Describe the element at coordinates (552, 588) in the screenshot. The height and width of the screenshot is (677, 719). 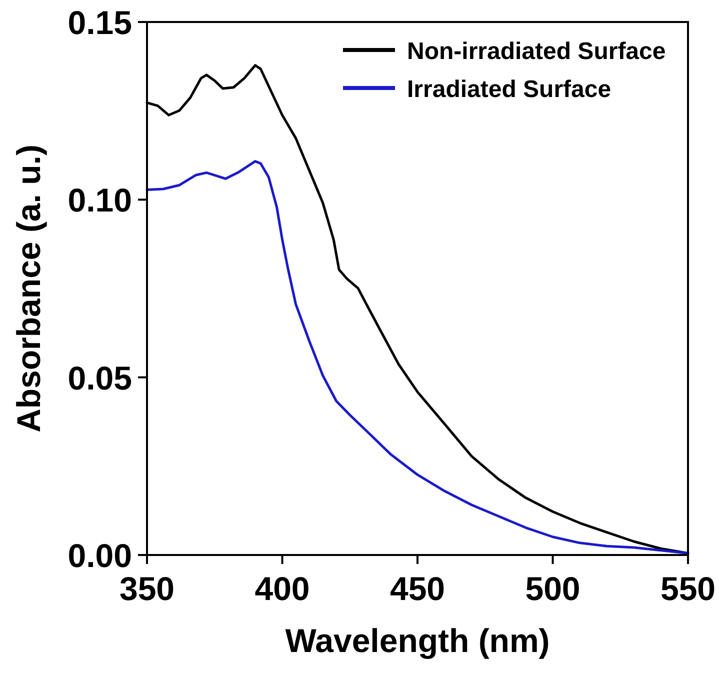
I see `x-tick-label: 500` at that location.